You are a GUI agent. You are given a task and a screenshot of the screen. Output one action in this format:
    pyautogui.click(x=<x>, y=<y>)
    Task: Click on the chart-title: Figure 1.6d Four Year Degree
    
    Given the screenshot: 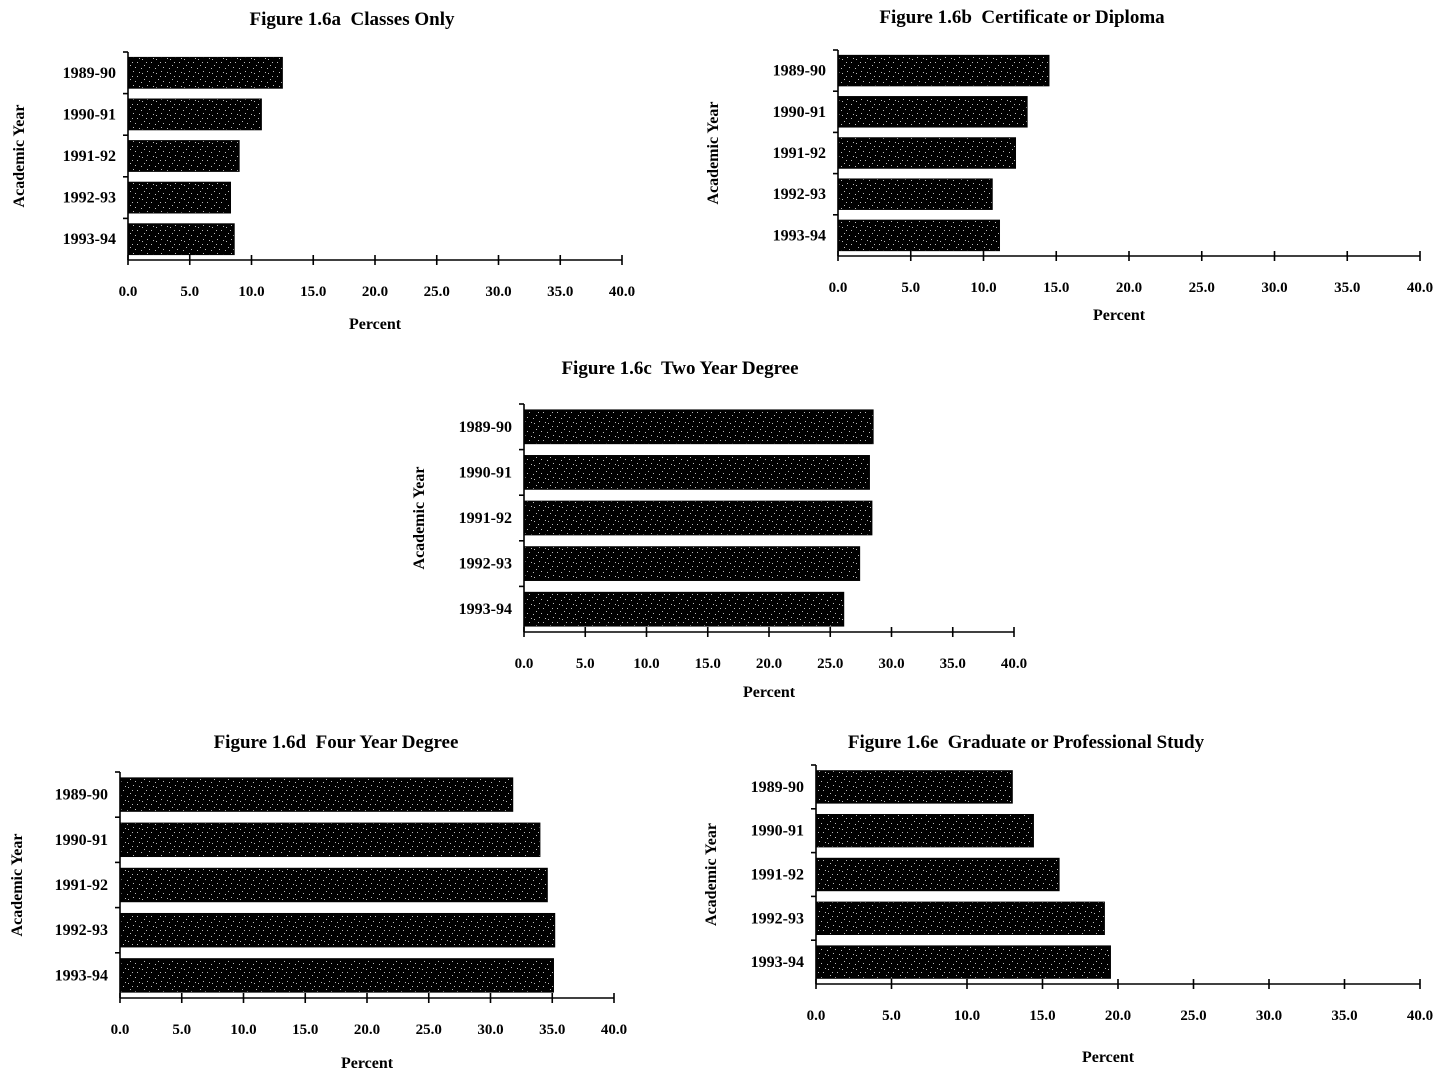 What is the action you would take?
    pyautogui.click(x=336, y=742)
    